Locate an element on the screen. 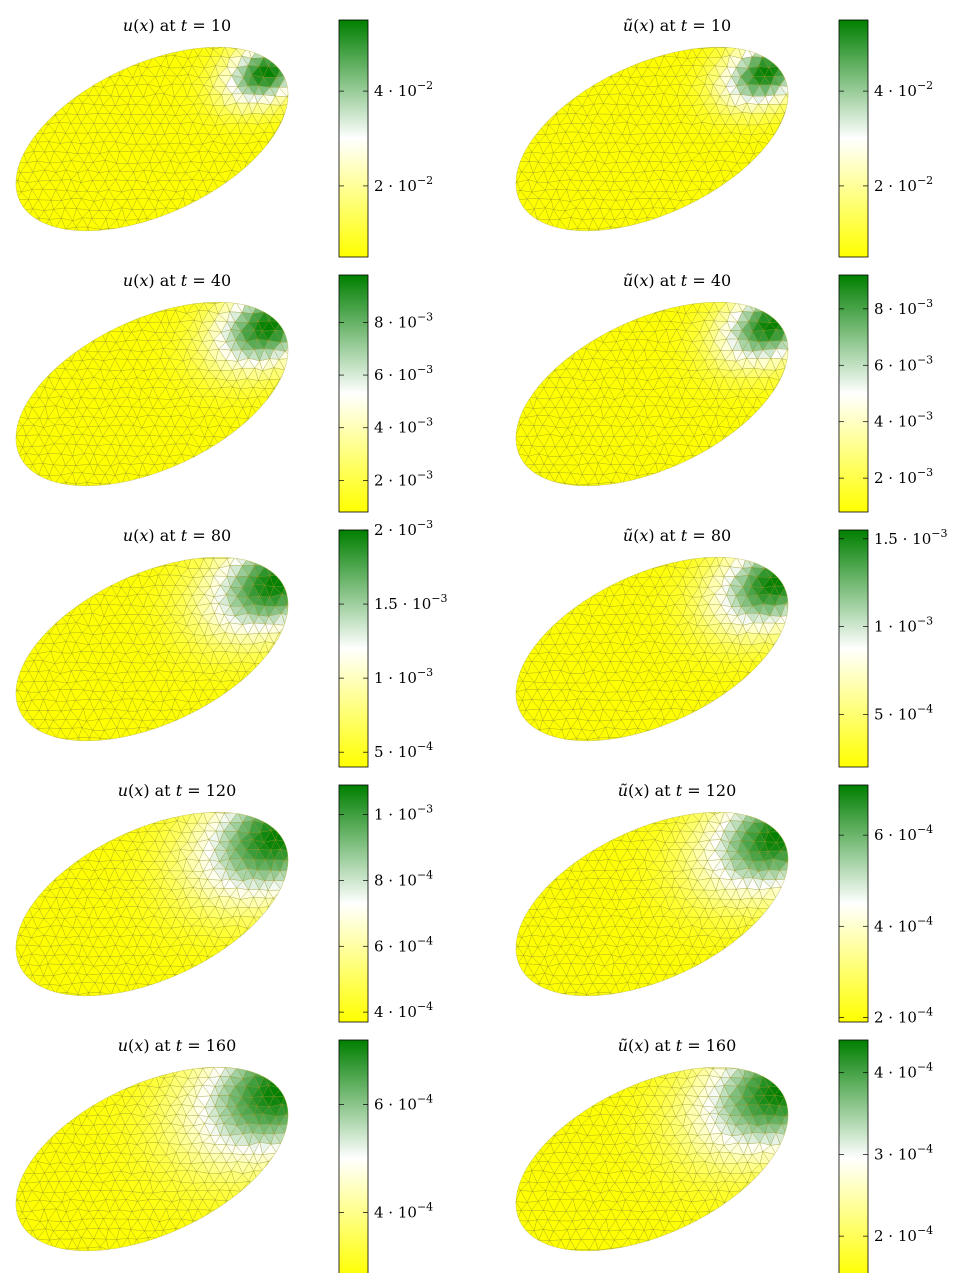  plot-title: ũ(x) at t = 40 is located at coordinates (677, 280).